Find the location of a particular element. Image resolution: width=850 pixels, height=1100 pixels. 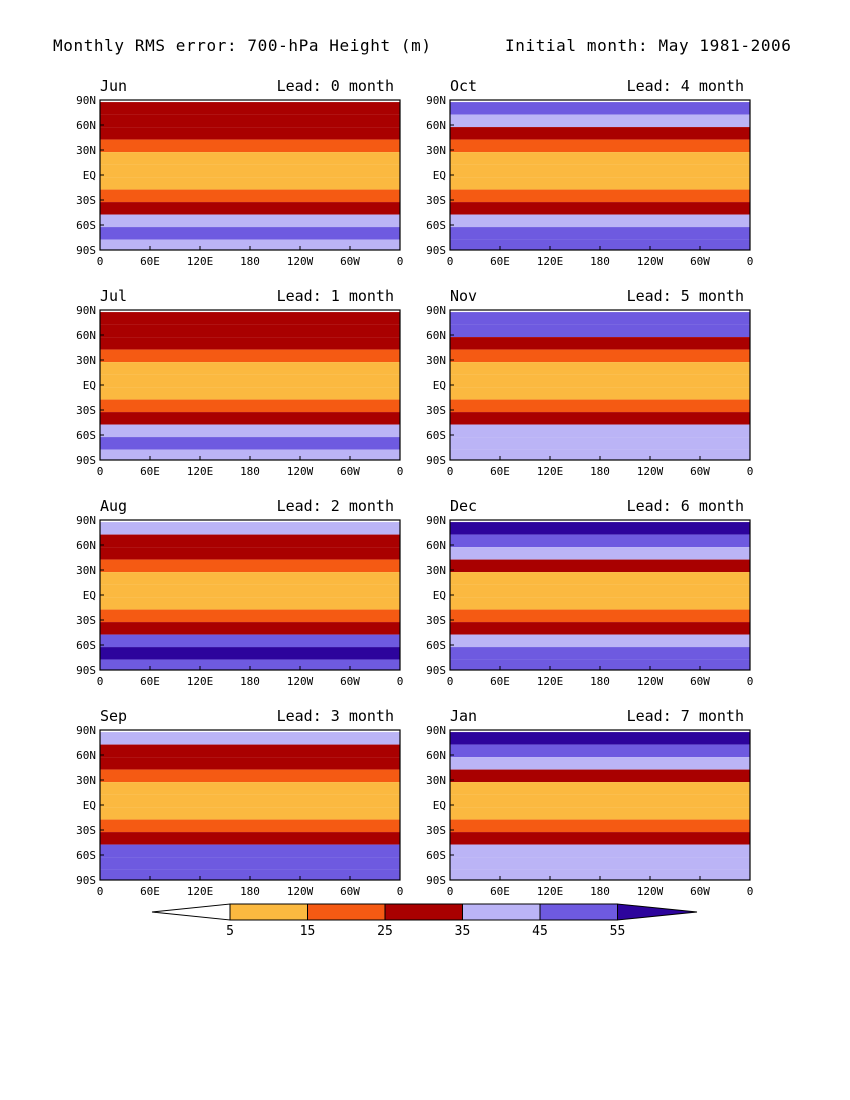

panel-month-label: Jul is located at coordinates (113, 296).